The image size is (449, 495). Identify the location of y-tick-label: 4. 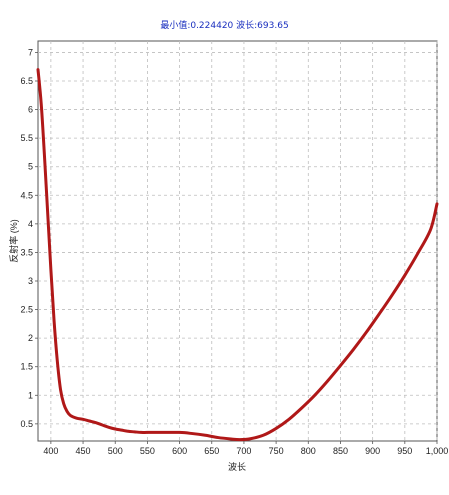
(30, 224).